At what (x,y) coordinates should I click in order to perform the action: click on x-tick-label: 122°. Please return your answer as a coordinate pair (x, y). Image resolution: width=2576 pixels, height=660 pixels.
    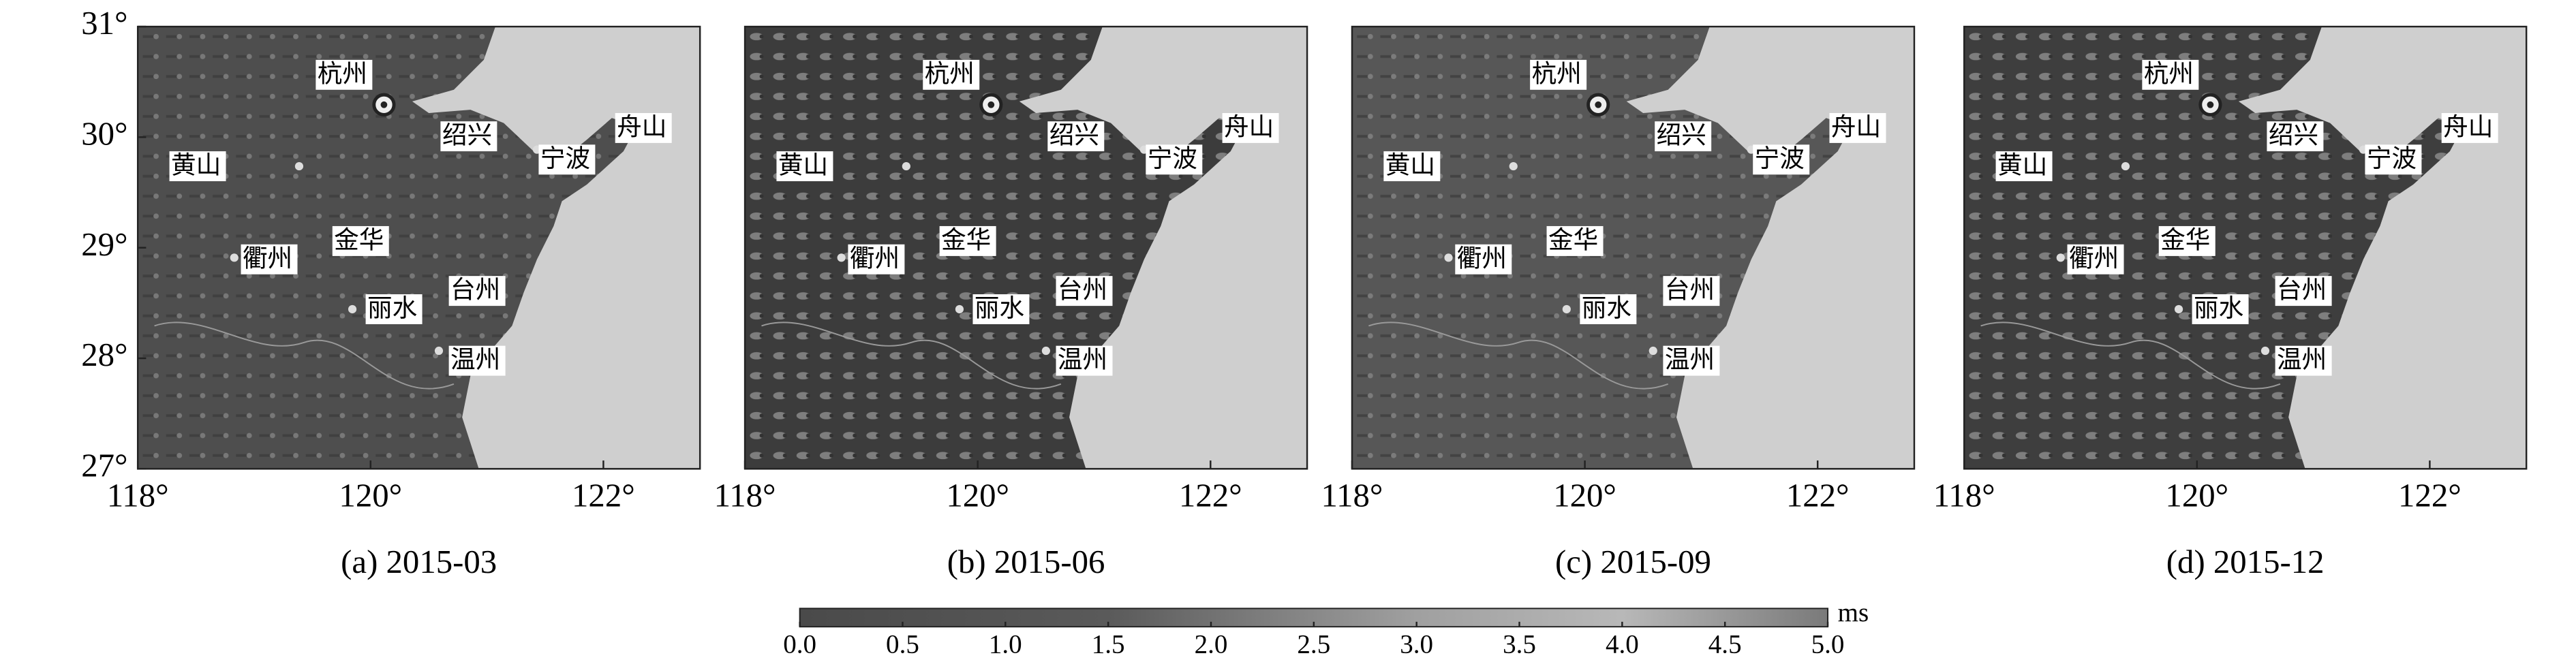
    Looking at the image, I should click on (1818, 495).